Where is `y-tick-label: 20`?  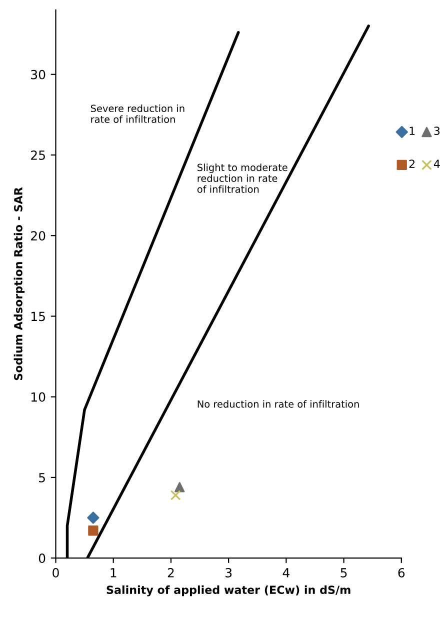
y-tick-label: 20 is located at coordinates (38, 236).